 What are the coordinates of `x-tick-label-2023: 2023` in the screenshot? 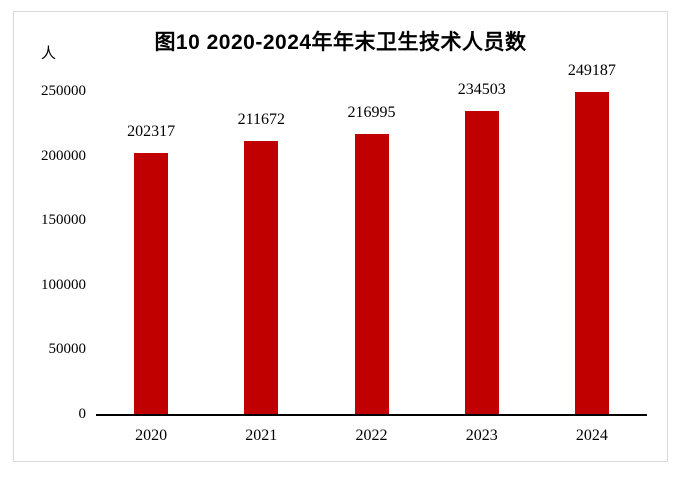 It's located at (481, 435).